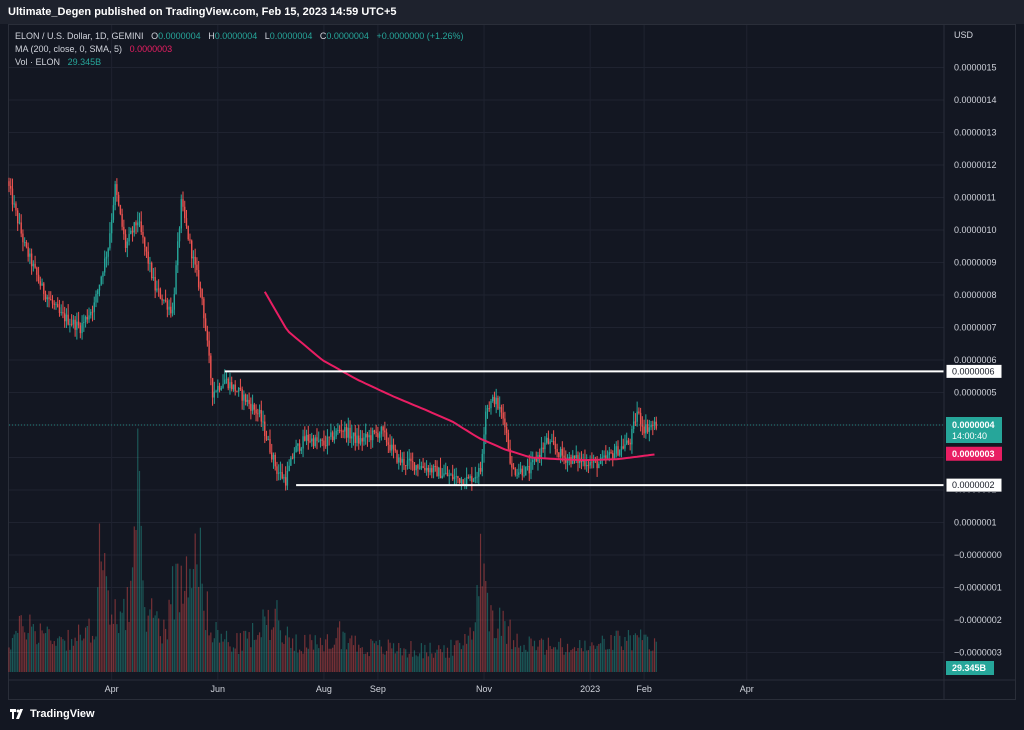 The width and height of the screenshot is (1024, 730). Describe the element at coordinates (69, 49) in the screenshot. I see `ma-label: MA (200, close, 0, SMA, 5)` at that location.